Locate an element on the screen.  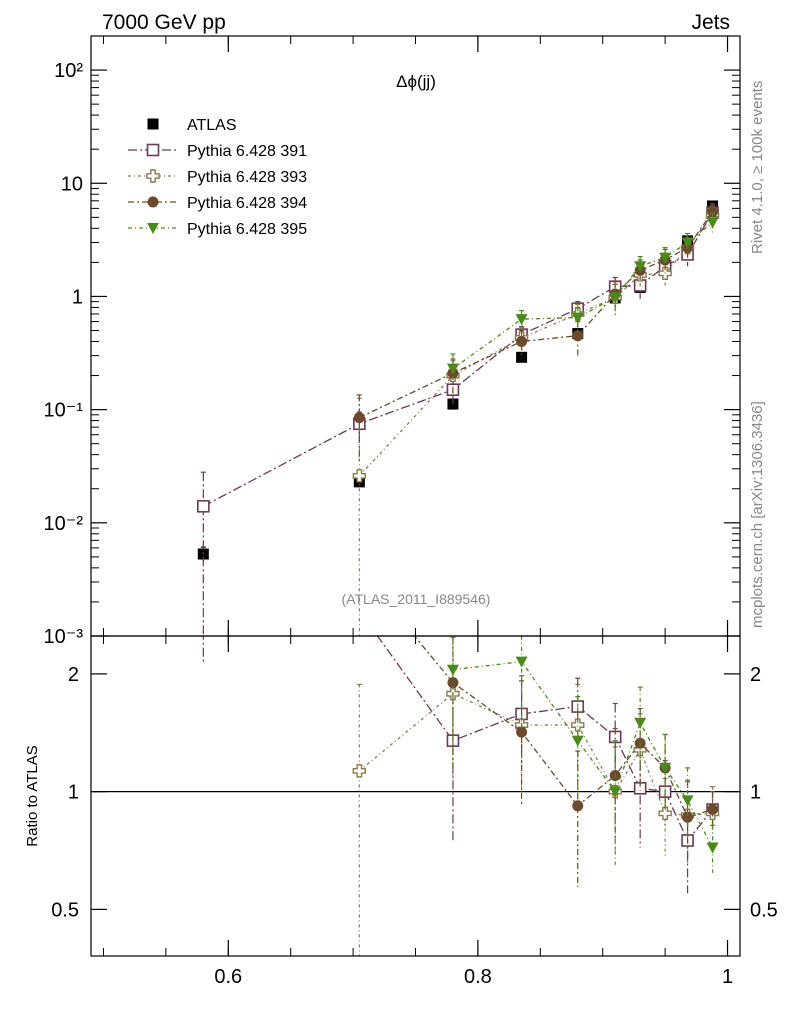
ratio-ytick-label: 0.5 is located at coordinates (65, 910).